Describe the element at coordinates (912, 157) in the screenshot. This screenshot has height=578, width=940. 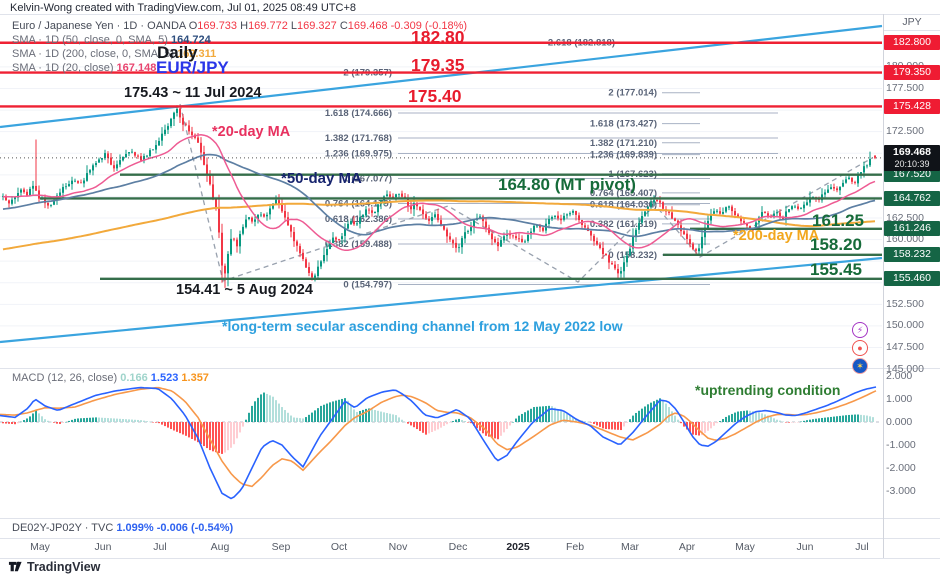
I see `current-price-label: 169.468 20:10:39` at that location.